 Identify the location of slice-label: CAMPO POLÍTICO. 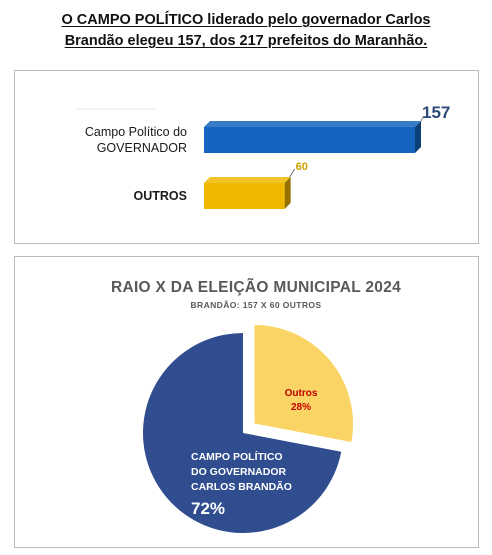
(237, 456).